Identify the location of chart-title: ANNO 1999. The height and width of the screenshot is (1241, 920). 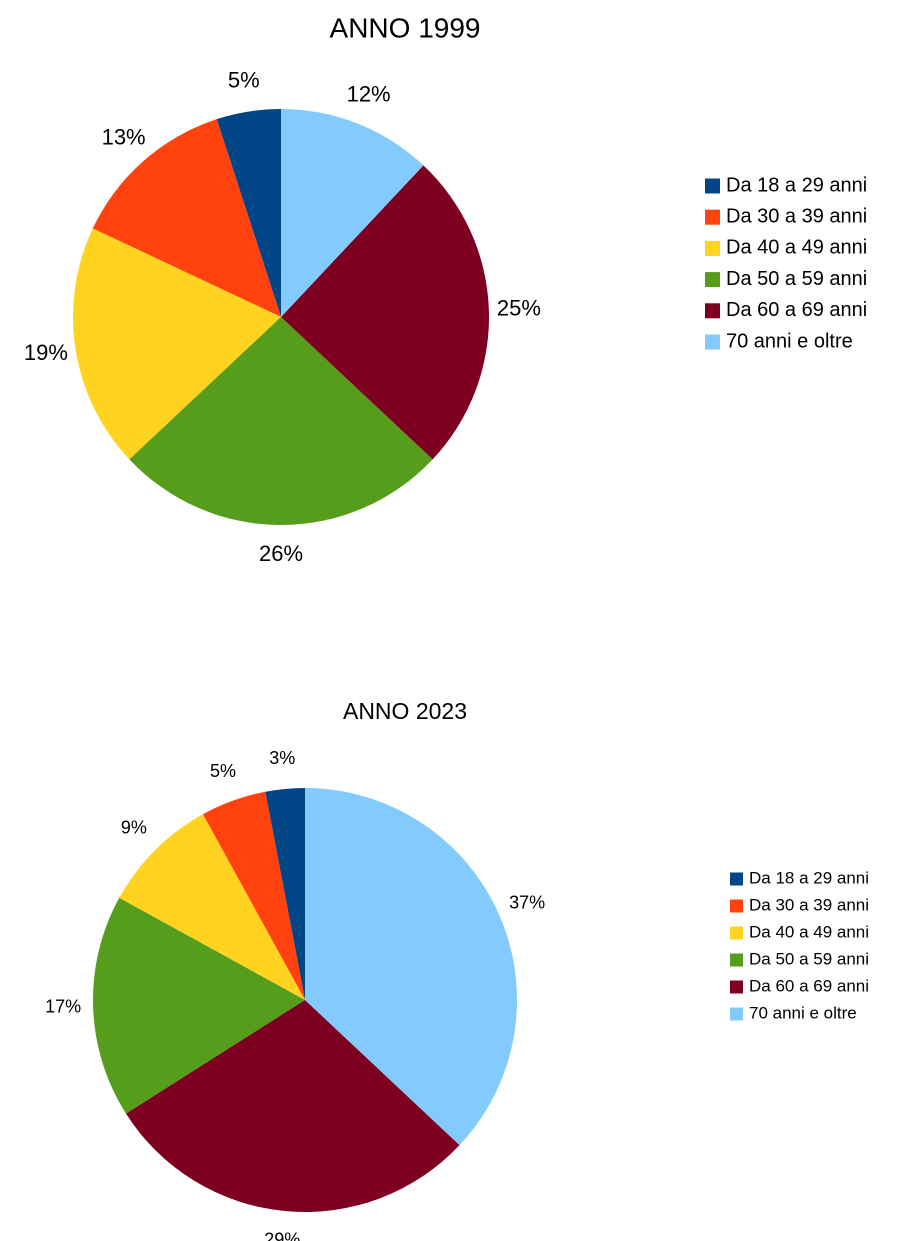
(405, 27).